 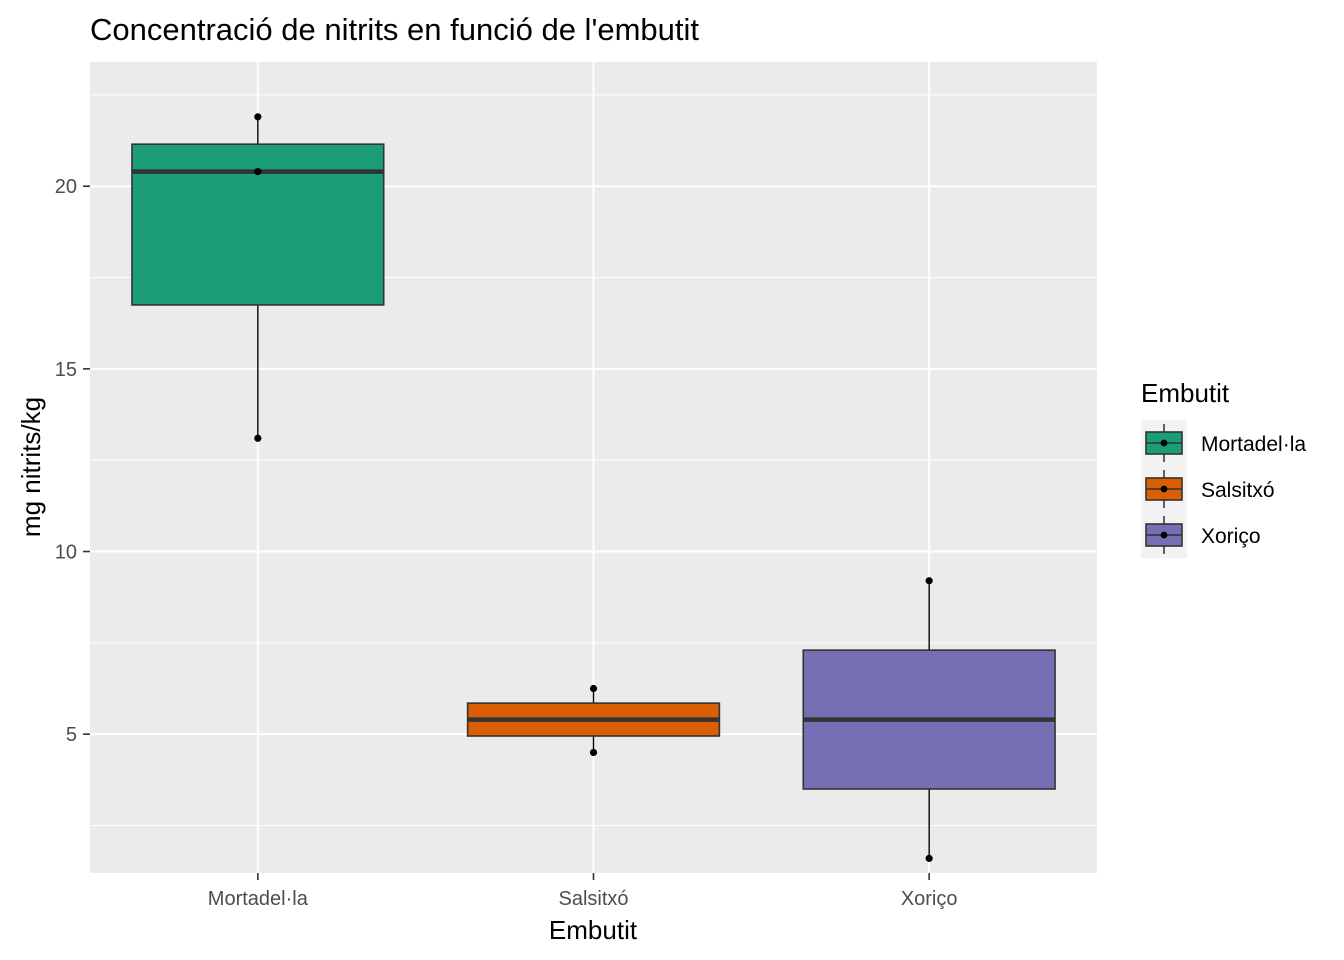 I want to click on legend-entry: Mortadel·la, so click(x=1223, y=443).